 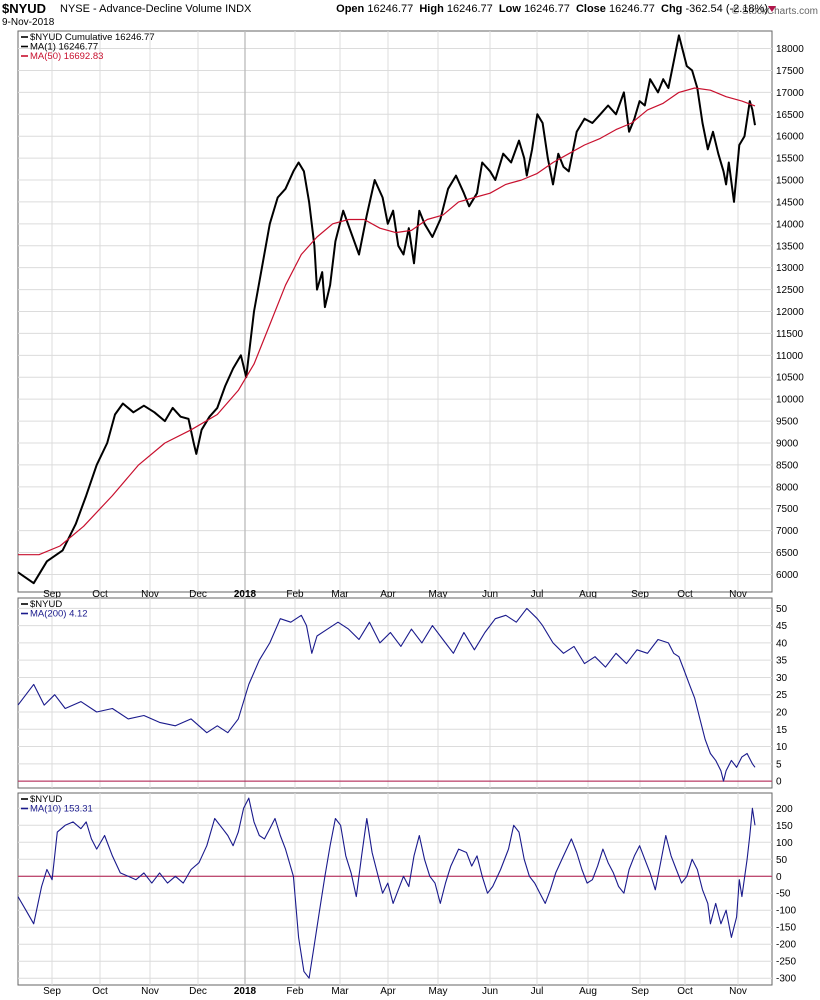 I want to click on price-y-tick: 7000, so click(x=787, y=531).